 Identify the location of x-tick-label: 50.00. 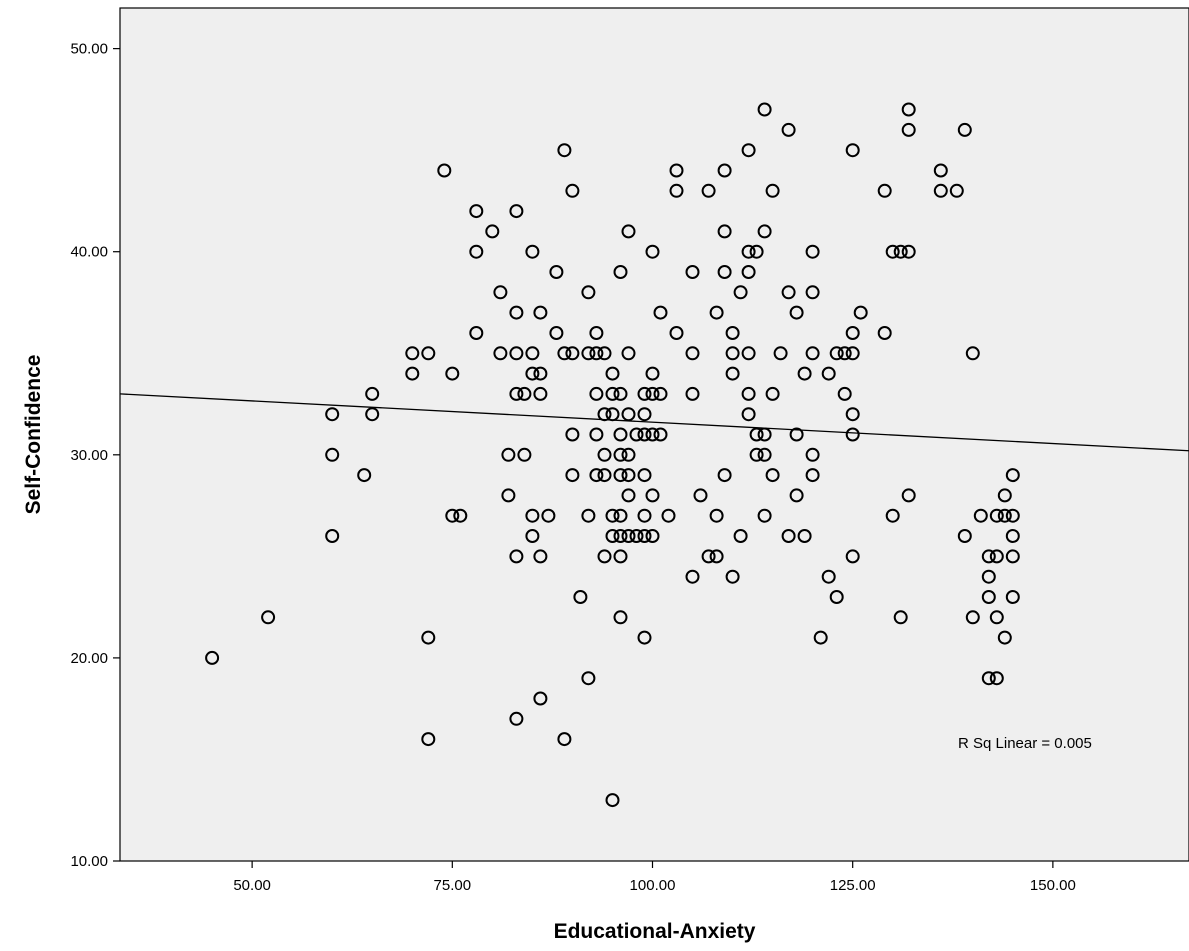
(252, 885).